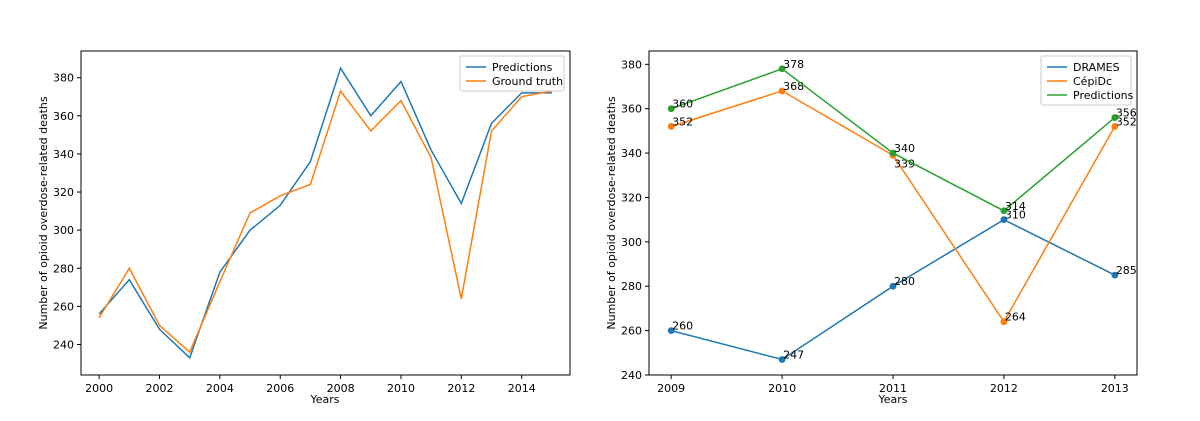 This screenshot has width=1200, height=421. Describe the element at coordinates (1015, 317) in the screenshot. I see `right-data-label-c-pidc: 264` at that location.